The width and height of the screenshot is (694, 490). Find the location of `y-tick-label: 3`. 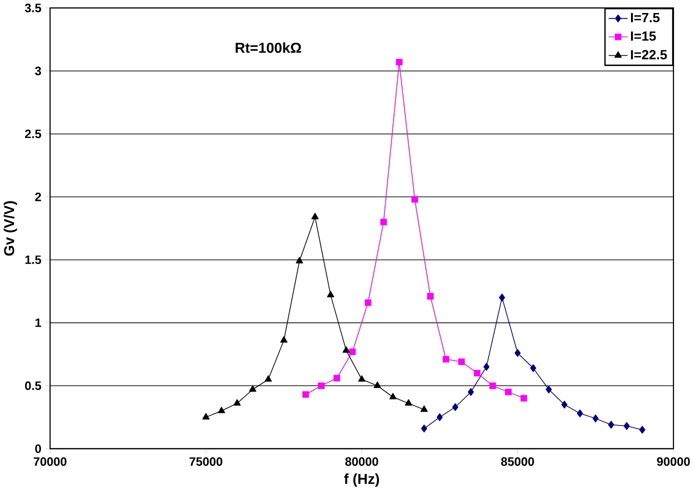

y-tick-label: 3 is located at coordinates (38, 70).